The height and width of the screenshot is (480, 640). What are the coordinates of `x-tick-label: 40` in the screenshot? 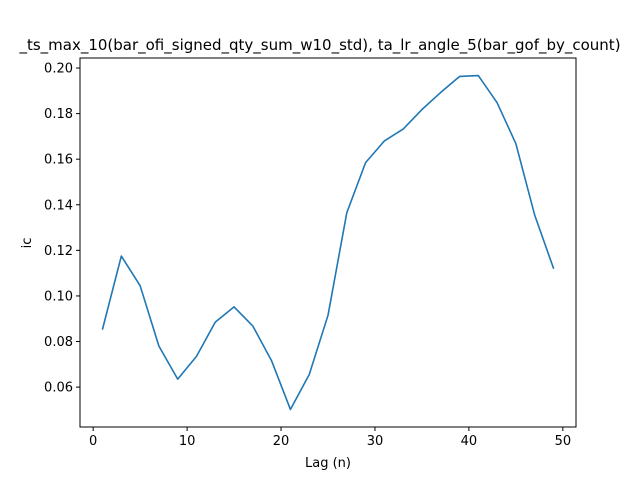 It's located at (469, 441).